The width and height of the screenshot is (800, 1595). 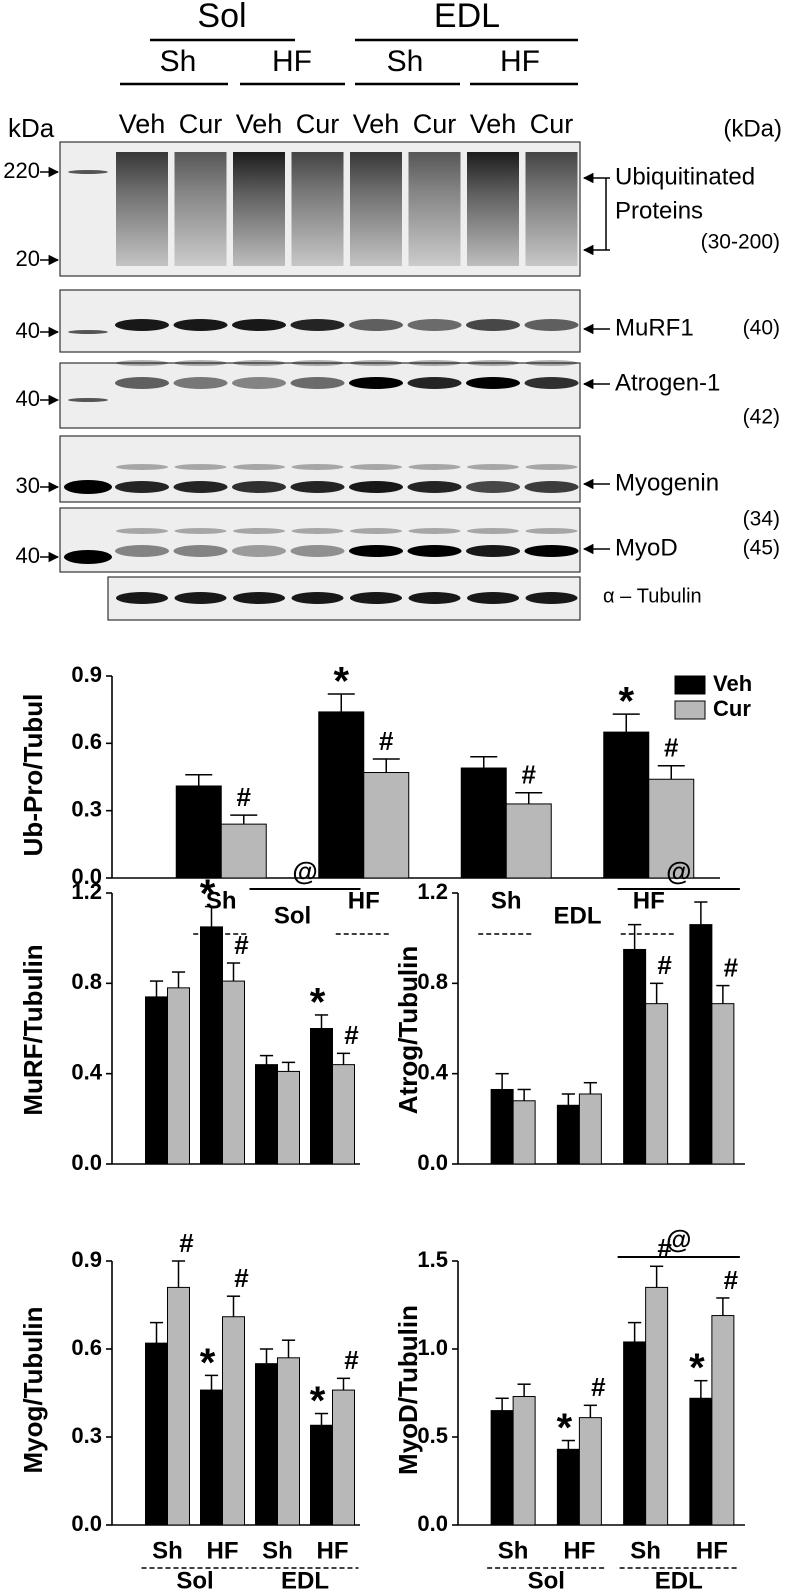 I want to click on y-tick-label: 0.6, so click(x=86, y=1347).